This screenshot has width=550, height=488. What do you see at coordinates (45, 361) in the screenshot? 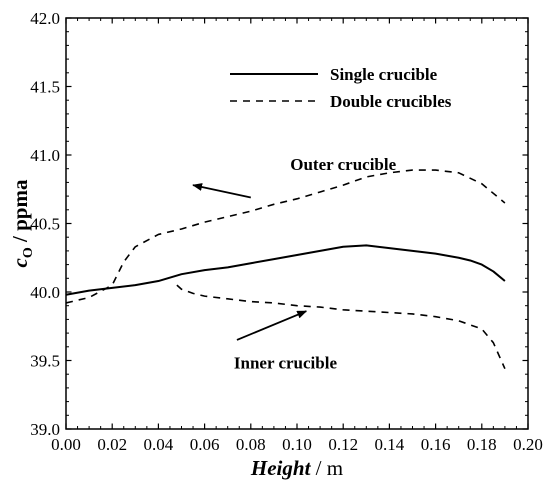
I see `y-tick-label: 39.5` at bounding box center [45, 361].